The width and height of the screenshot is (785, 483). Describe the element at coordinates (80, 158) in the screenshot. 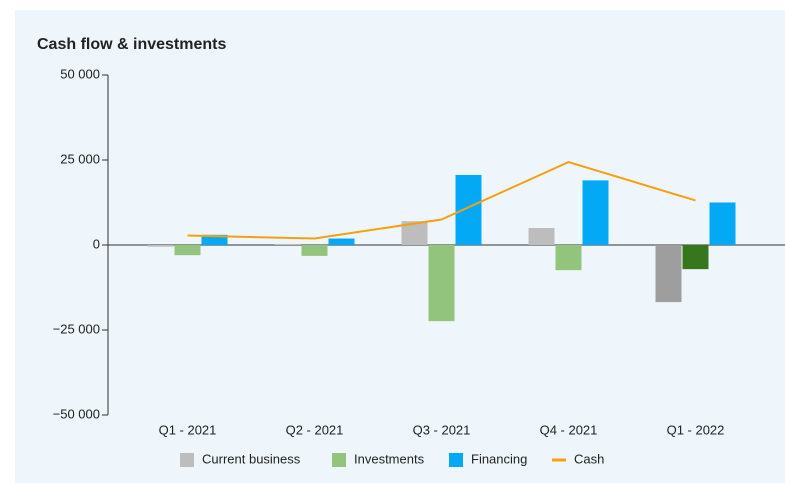

I see `y-tick-label: 25 000` at that location.